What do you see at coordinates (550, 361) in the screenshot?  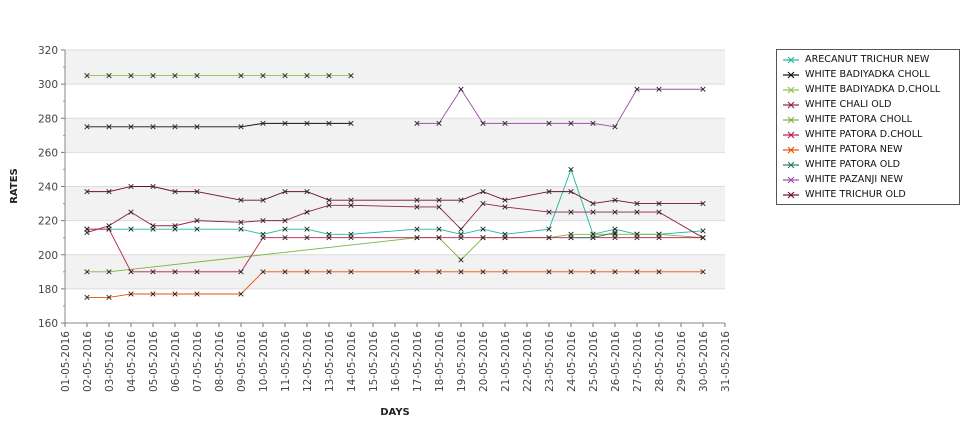 I see `x-tick-label: 23-05-2016` at bounding box center [550, 361].